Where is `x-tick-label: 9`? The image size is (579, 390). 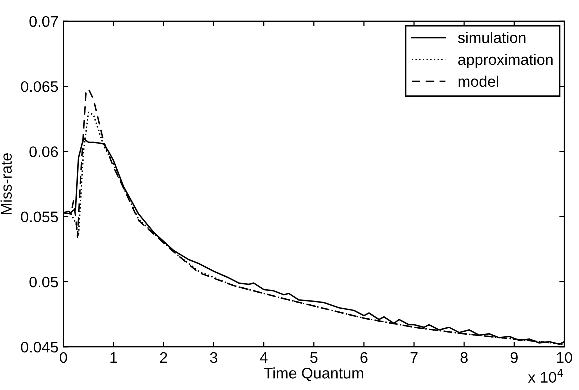
x-tick-label: 9 is located at coordinates (514, 358).